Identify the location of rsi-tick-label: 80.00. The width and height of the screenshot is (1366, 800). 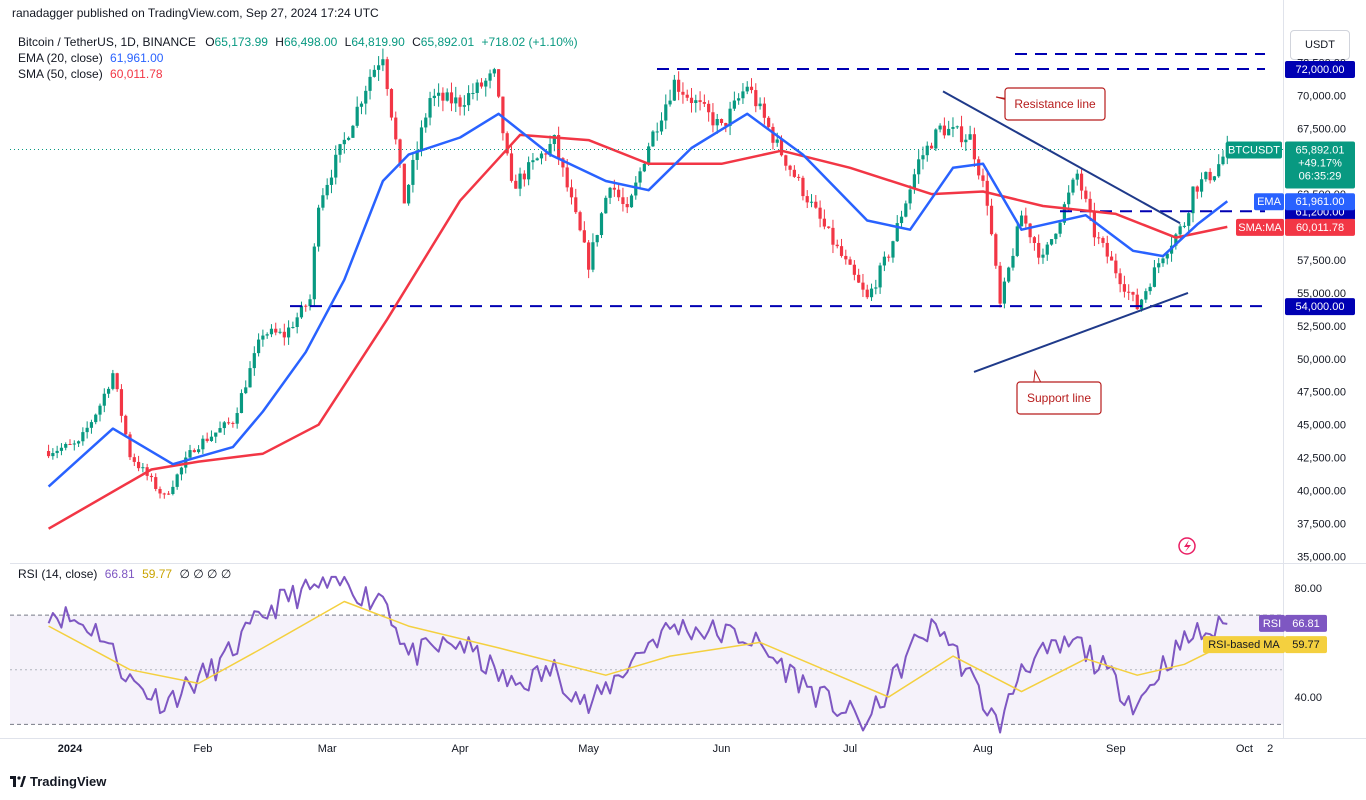
(1308, 589).